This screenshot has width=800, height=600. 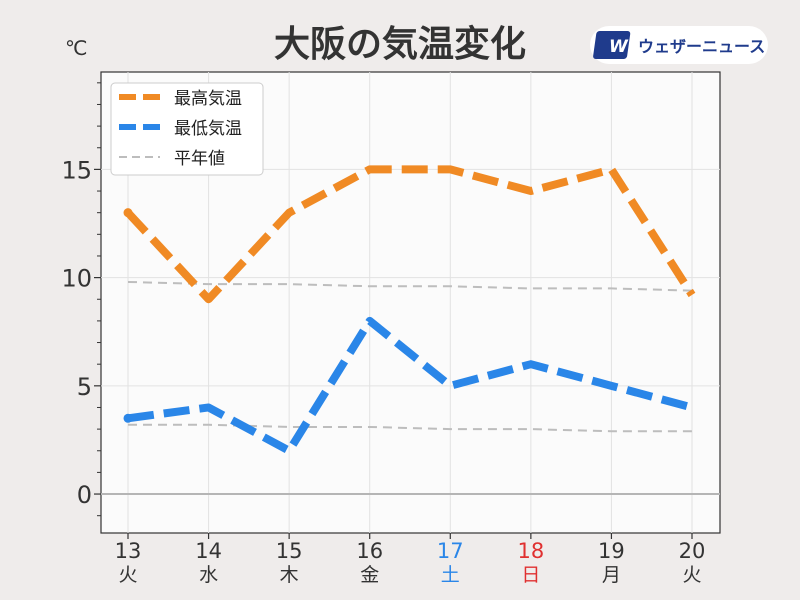 What do you see at coordinates (76, 48) in the screenshot?
I see `unit-label: ℃` at bounding box center [76, 48].